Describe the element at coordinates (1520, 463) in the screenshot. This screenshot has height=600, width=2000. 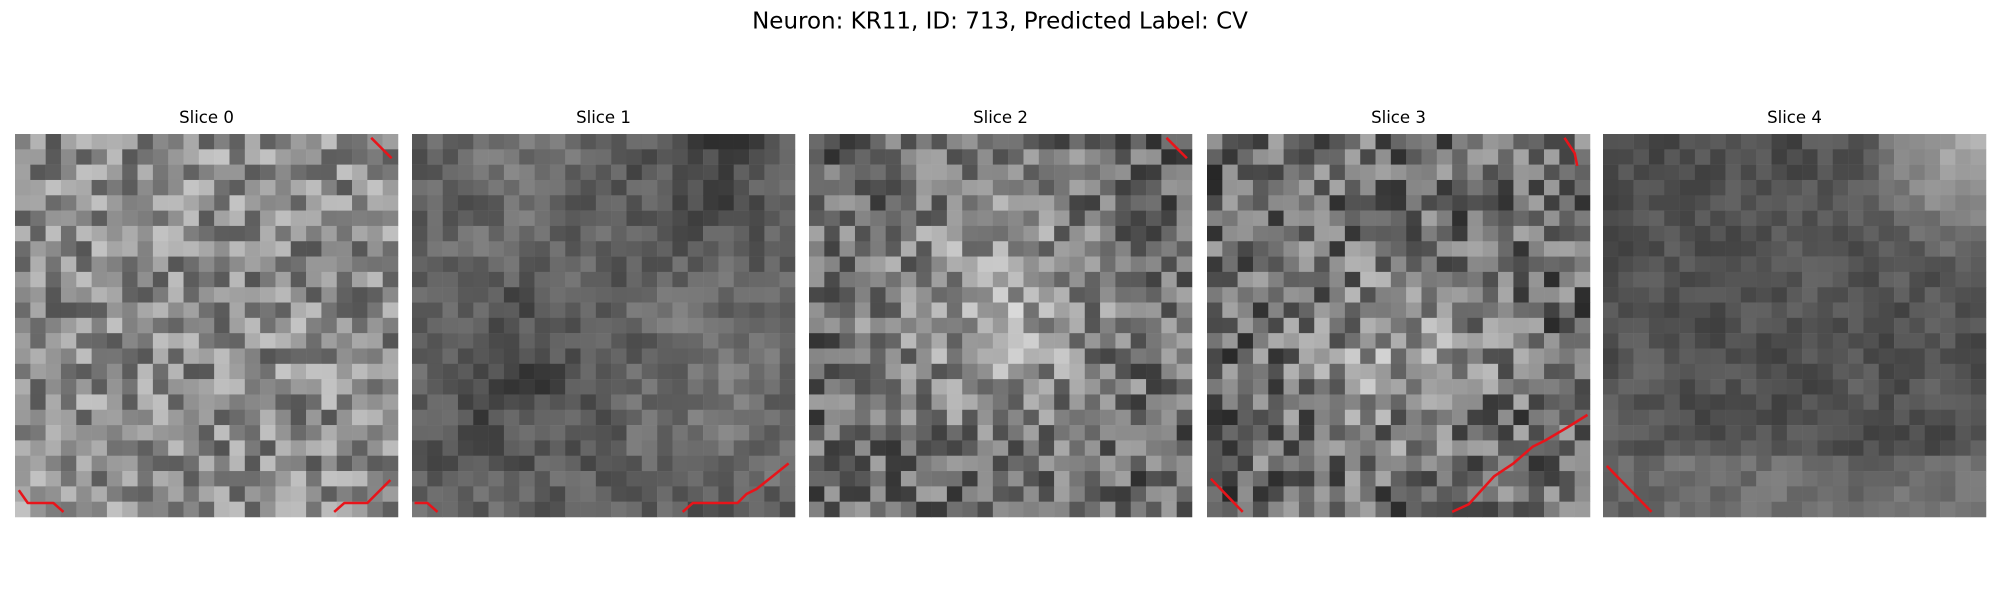
I see `contour` at that location.